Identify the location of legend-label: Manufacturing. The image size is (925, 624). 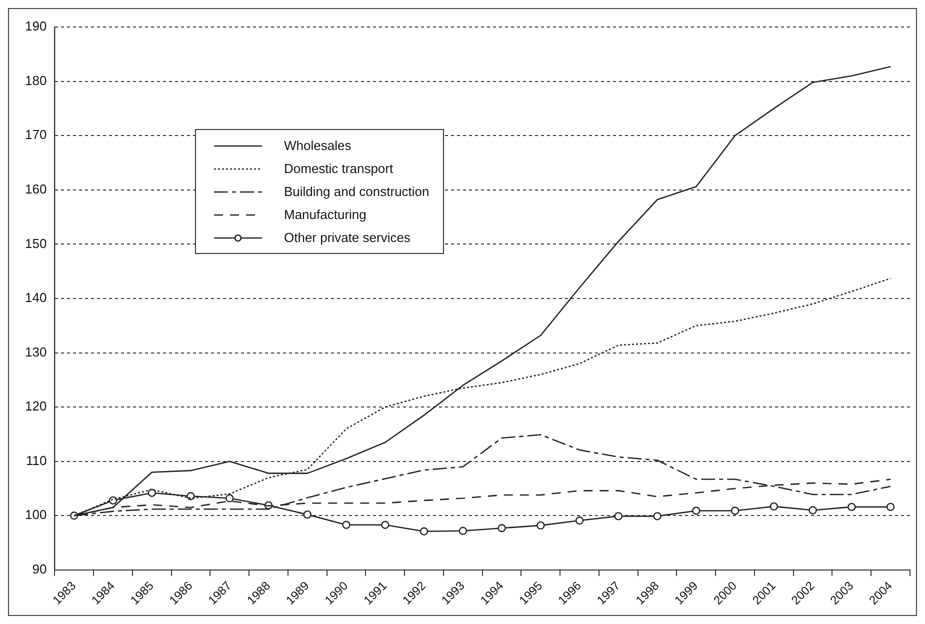
(325, 214).